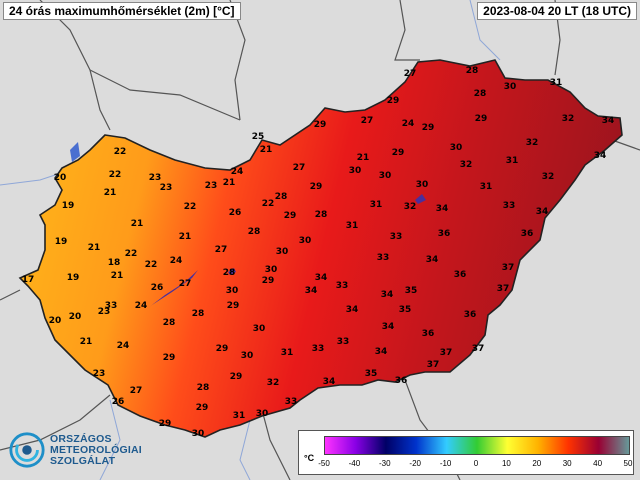  What do you see at coordinates (557, 11) in the screenshot?
I see `map-datetime: 2023-08-04 20 LT (18 UTC)` at bounding box center [557, 11].